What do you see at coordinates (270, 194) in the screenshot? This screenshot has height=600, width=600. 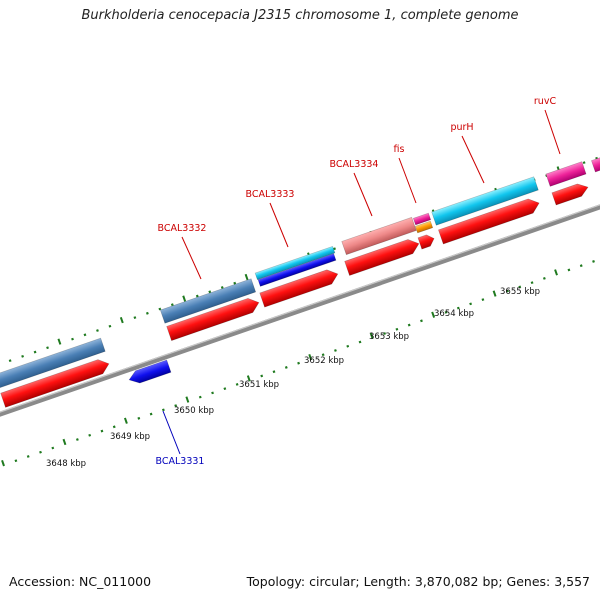 I see `gene-label: BCAL3333` at bounding box center [270, 194].